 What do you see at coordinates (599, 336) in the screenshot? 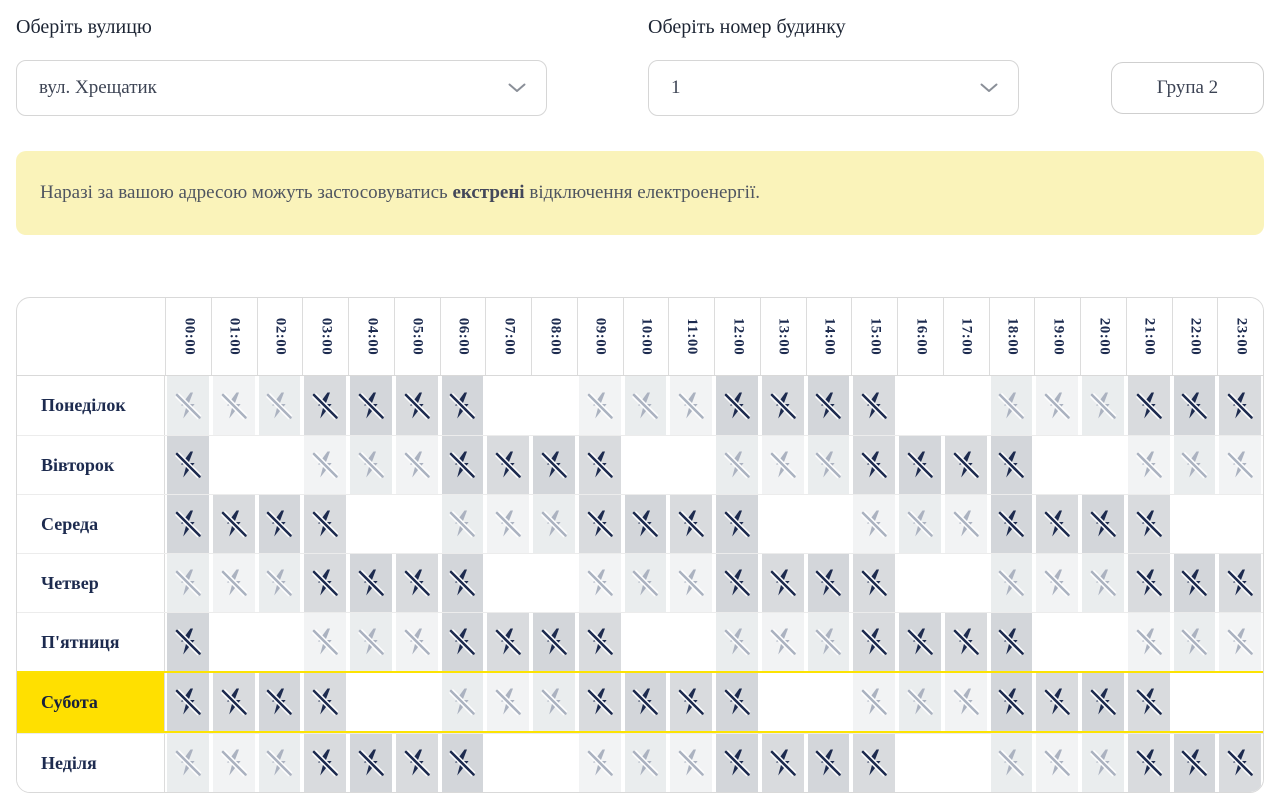
I see `hour-header-09: 09:00` at bounding box center [599, 336].